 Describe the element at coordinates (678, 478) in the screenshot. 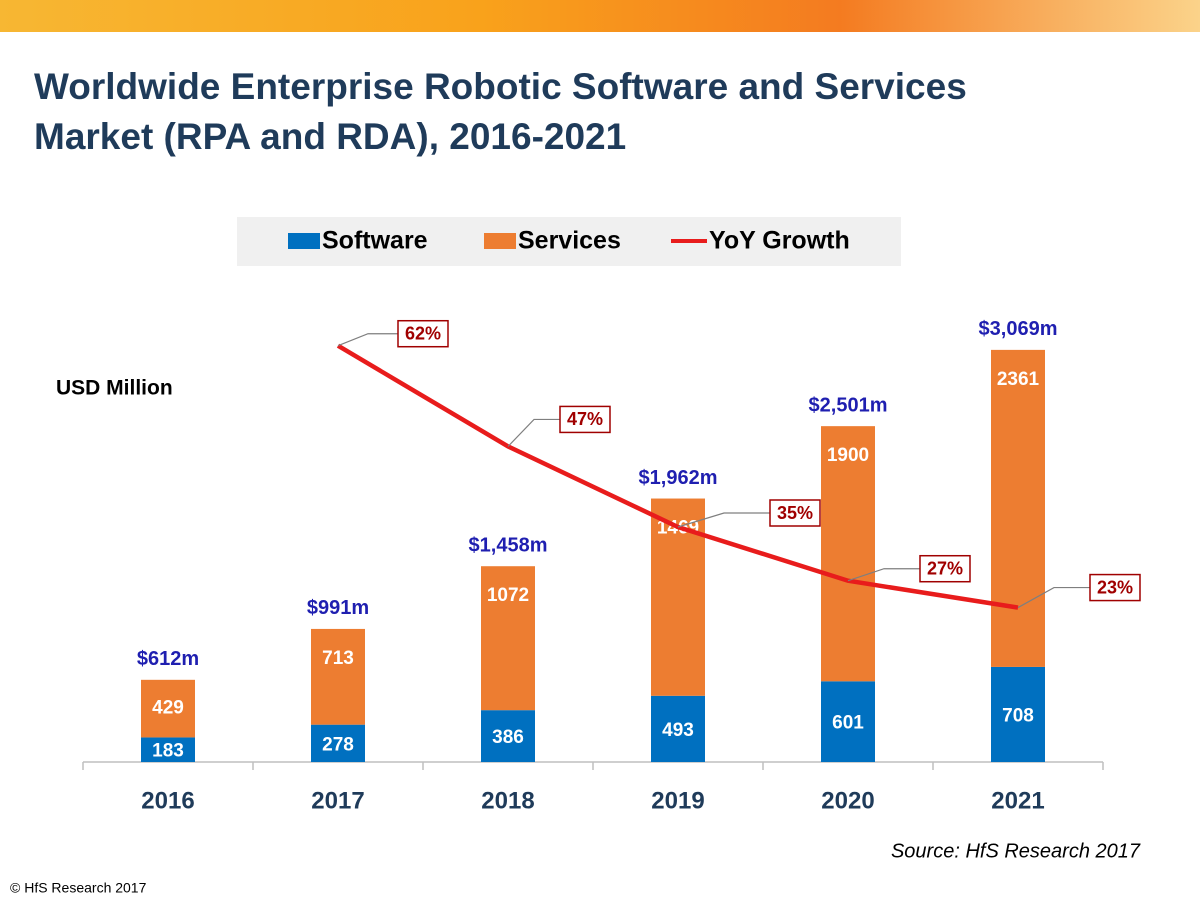

I see `total-label: $1,962m` at that location.